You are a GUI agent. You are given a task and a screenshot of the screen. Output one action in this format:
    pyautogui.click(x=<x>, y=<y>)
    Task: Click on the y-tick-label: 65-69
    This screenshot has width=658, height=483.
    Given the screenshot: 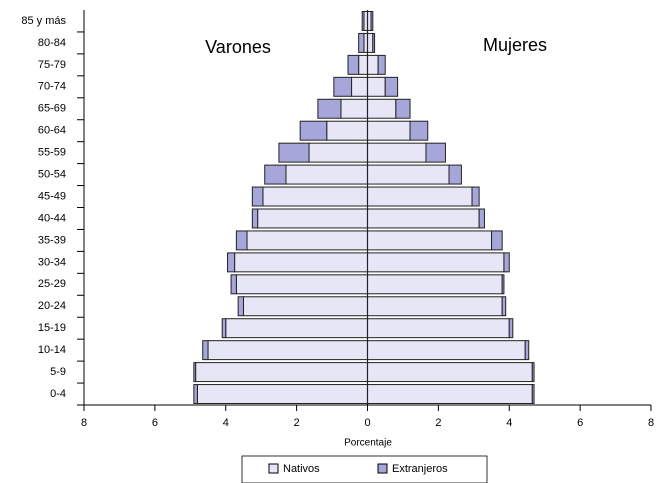 What is the action you would take?
    pyautogui.click(x=52, y=109)
    